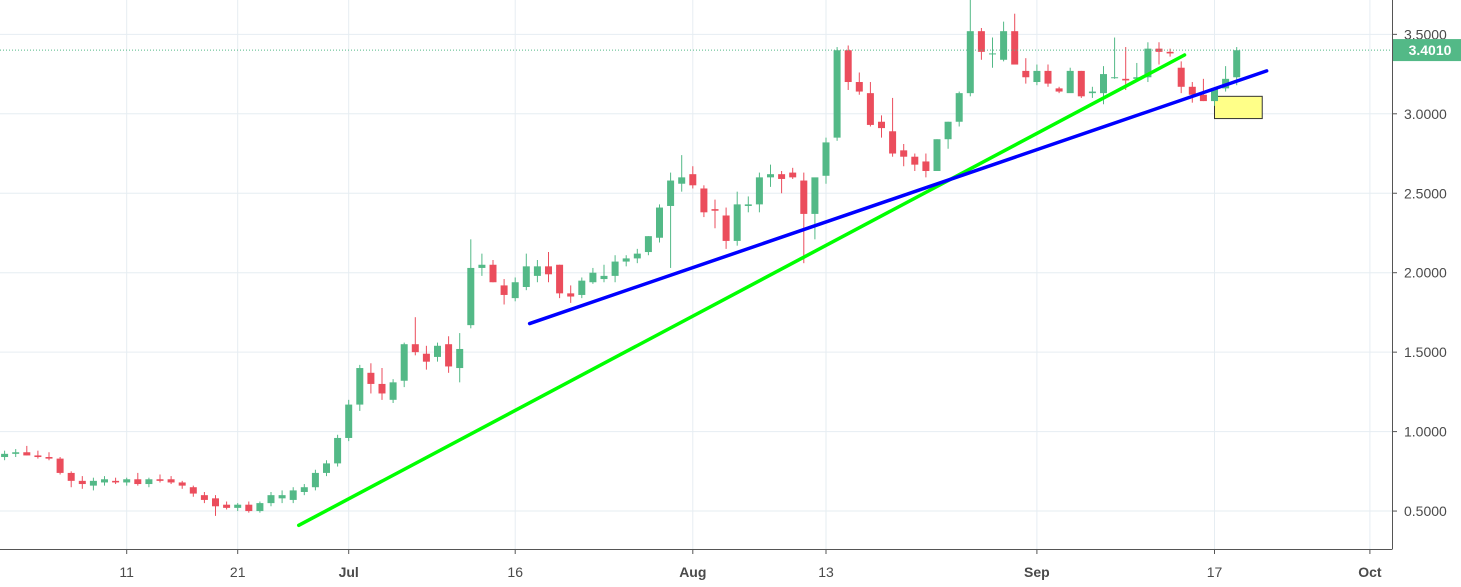 The height and width of the screenshot is (587, 1461). What do you see at coordinates (515, 572) in the screenshot?
I see `x-tick-label: 16` at bounding box center [515, 572].